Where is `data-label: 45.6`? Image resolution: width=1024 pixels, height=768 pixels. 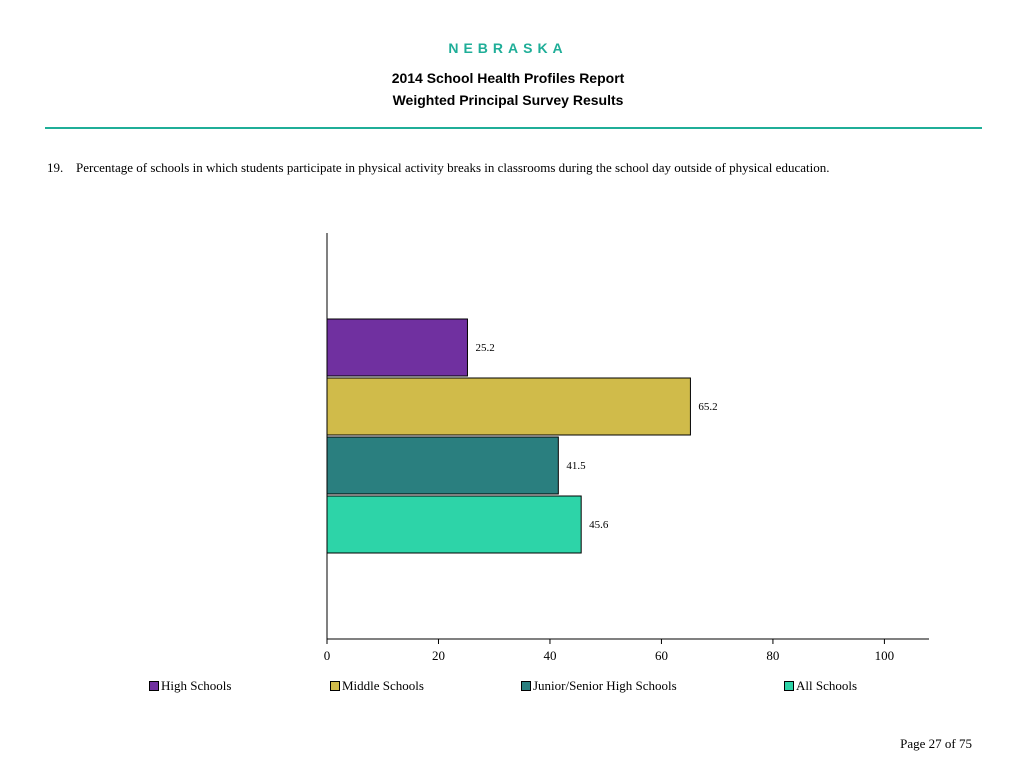 data-label: 45.6 is located at coordinates (599, 525).